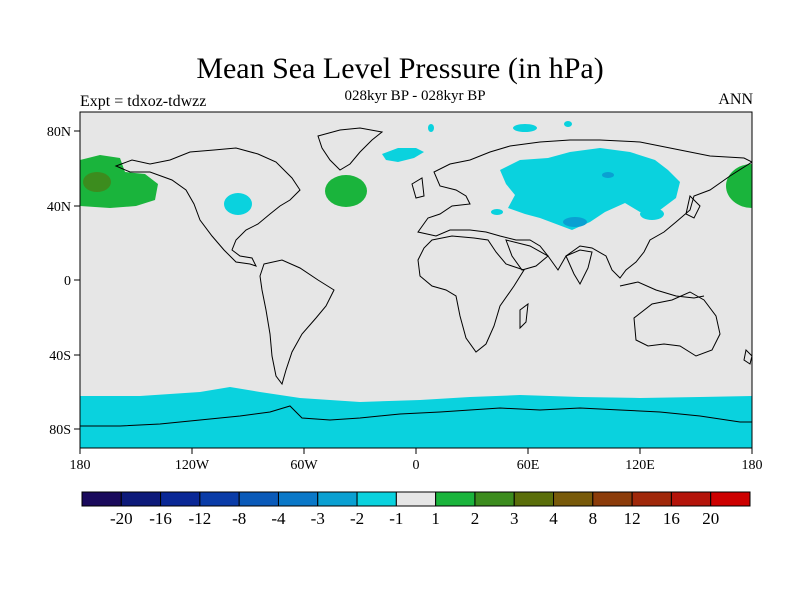  I want to click on mediterranean-anomaly, so click(497, 212).